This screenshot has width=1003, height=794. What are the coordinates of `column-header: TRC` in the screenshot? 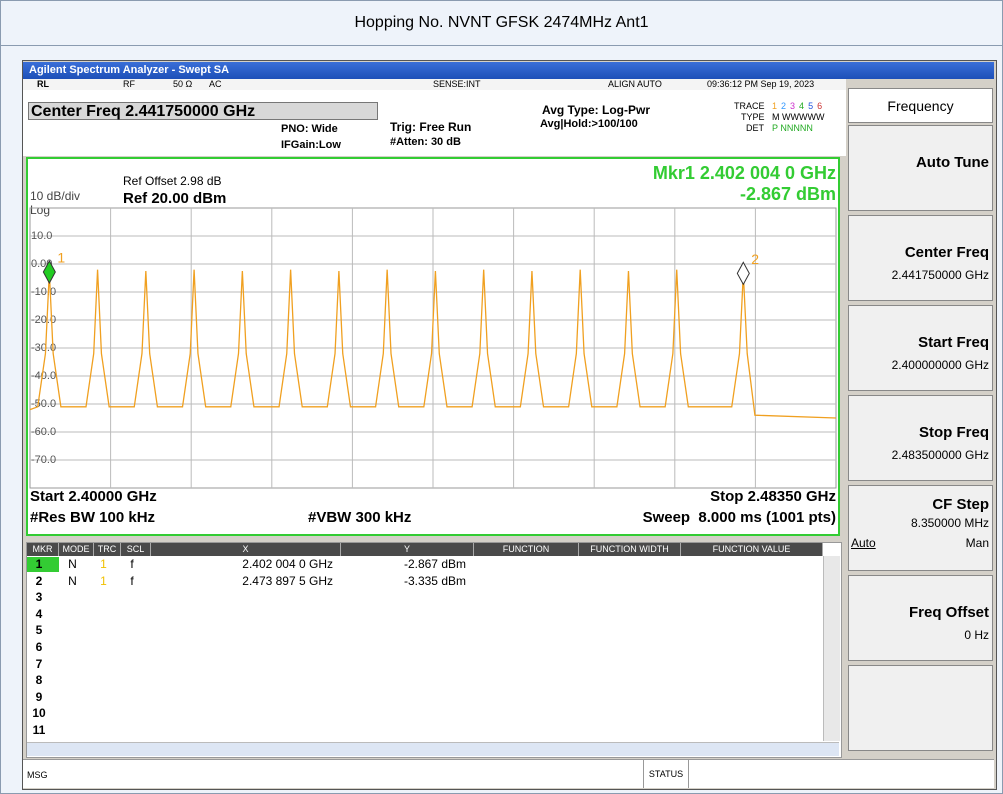 It's located at (107, 549).